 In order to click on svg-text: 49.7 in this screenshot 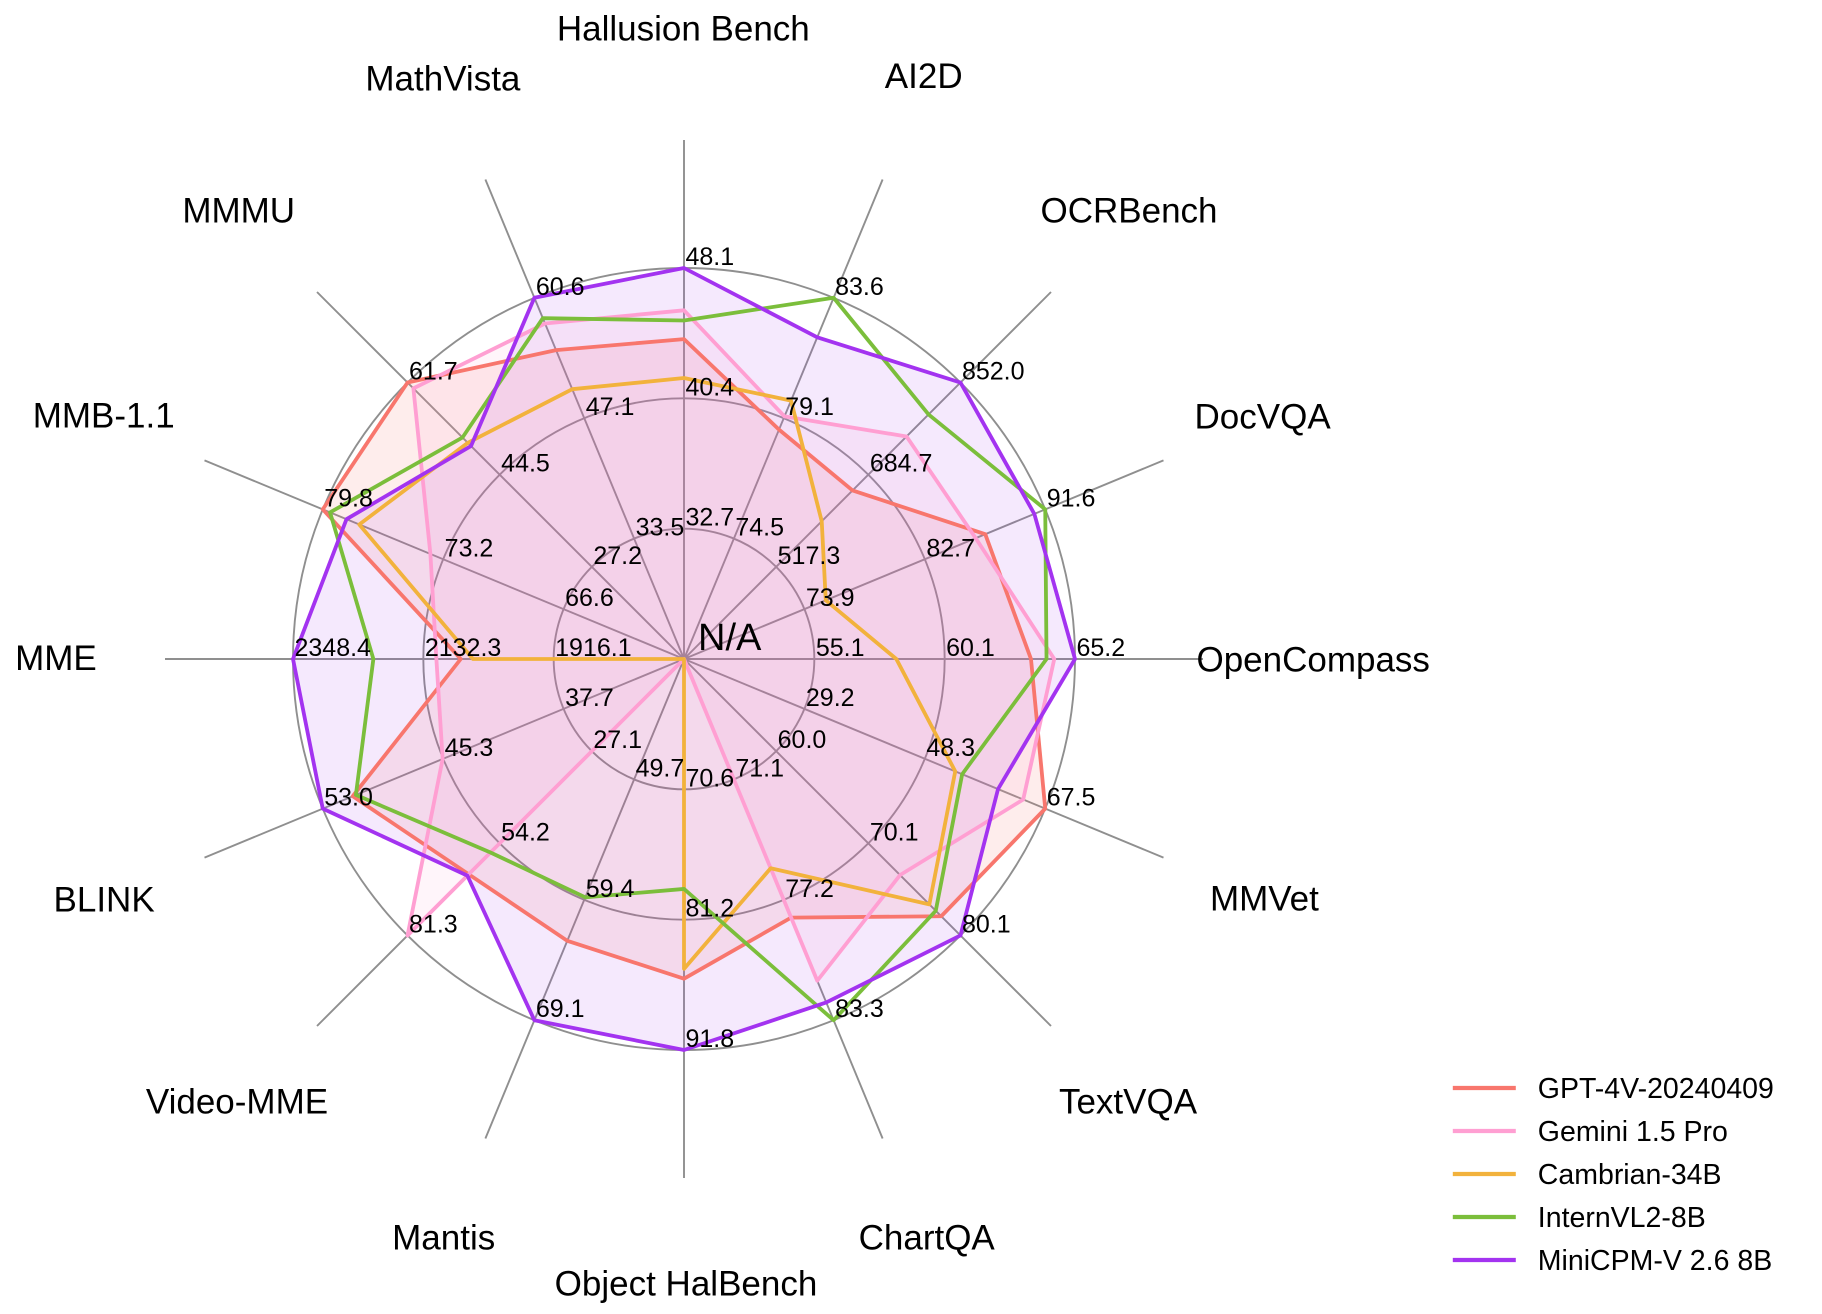, I will do `click(660, 768)`.